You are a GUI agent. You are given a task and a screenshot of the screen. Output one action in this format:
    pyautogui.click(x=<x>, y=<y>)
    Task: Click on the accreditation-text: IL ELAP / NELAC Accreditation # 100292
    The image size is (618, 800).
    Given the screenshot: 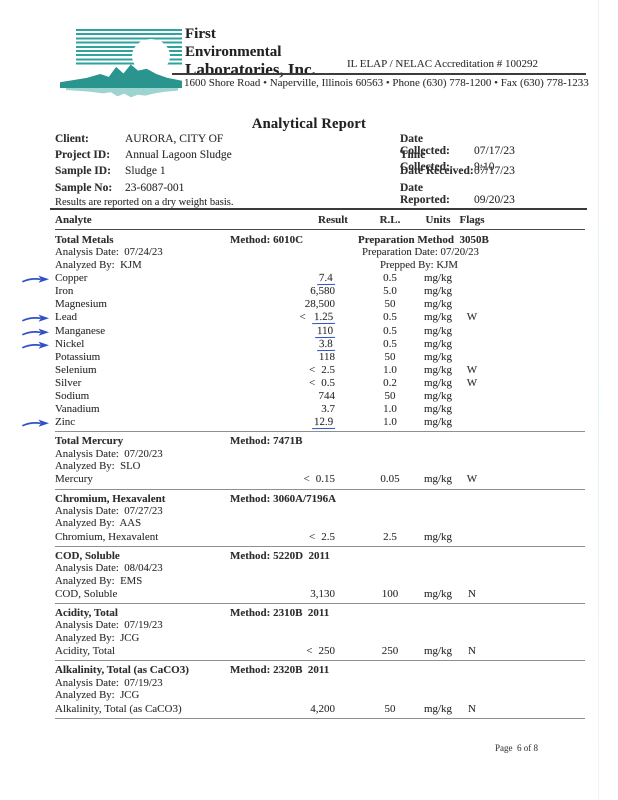 What is the action you would take?
    pyautogui.click(x=443, y=64)
    